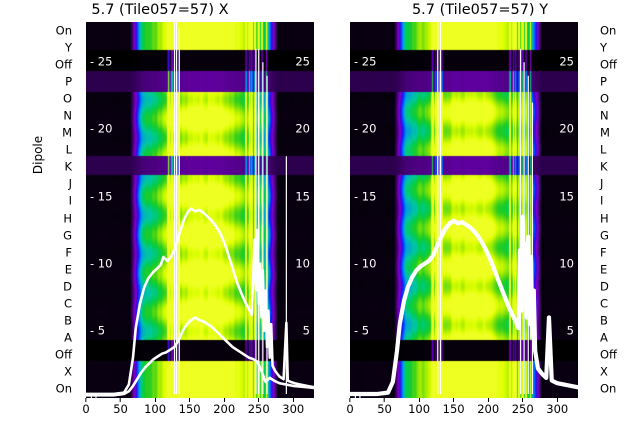  What do you see at coordinates (53, 210) in the screenshot?
I see `category-axis-left: On Y Off P O N M L K J I H G F E D C B A Off X On` at bounding box center [53, 210].